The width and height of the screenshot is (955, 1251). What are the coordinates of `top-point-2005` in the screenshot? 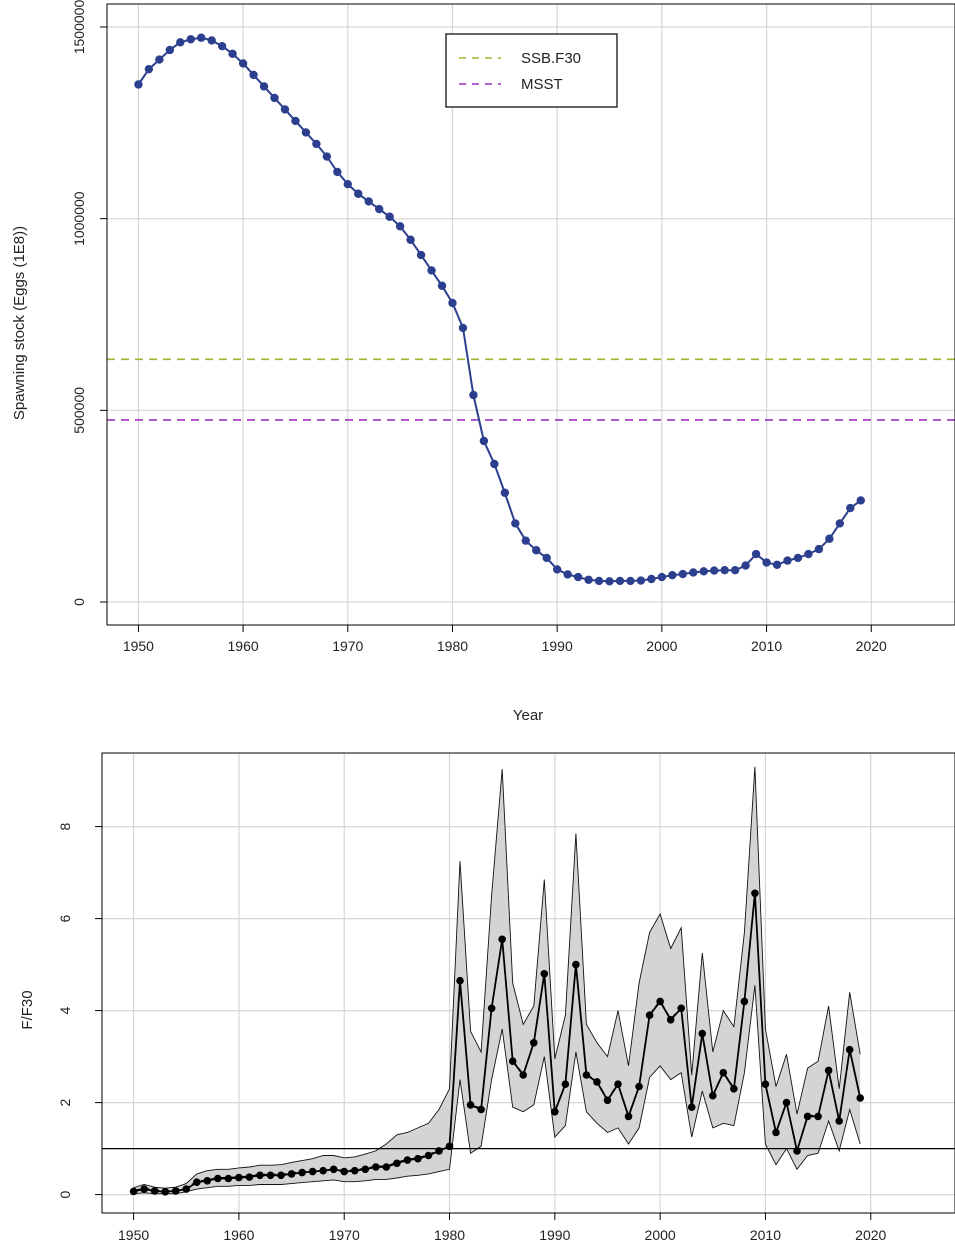 It's located at (714, 570).